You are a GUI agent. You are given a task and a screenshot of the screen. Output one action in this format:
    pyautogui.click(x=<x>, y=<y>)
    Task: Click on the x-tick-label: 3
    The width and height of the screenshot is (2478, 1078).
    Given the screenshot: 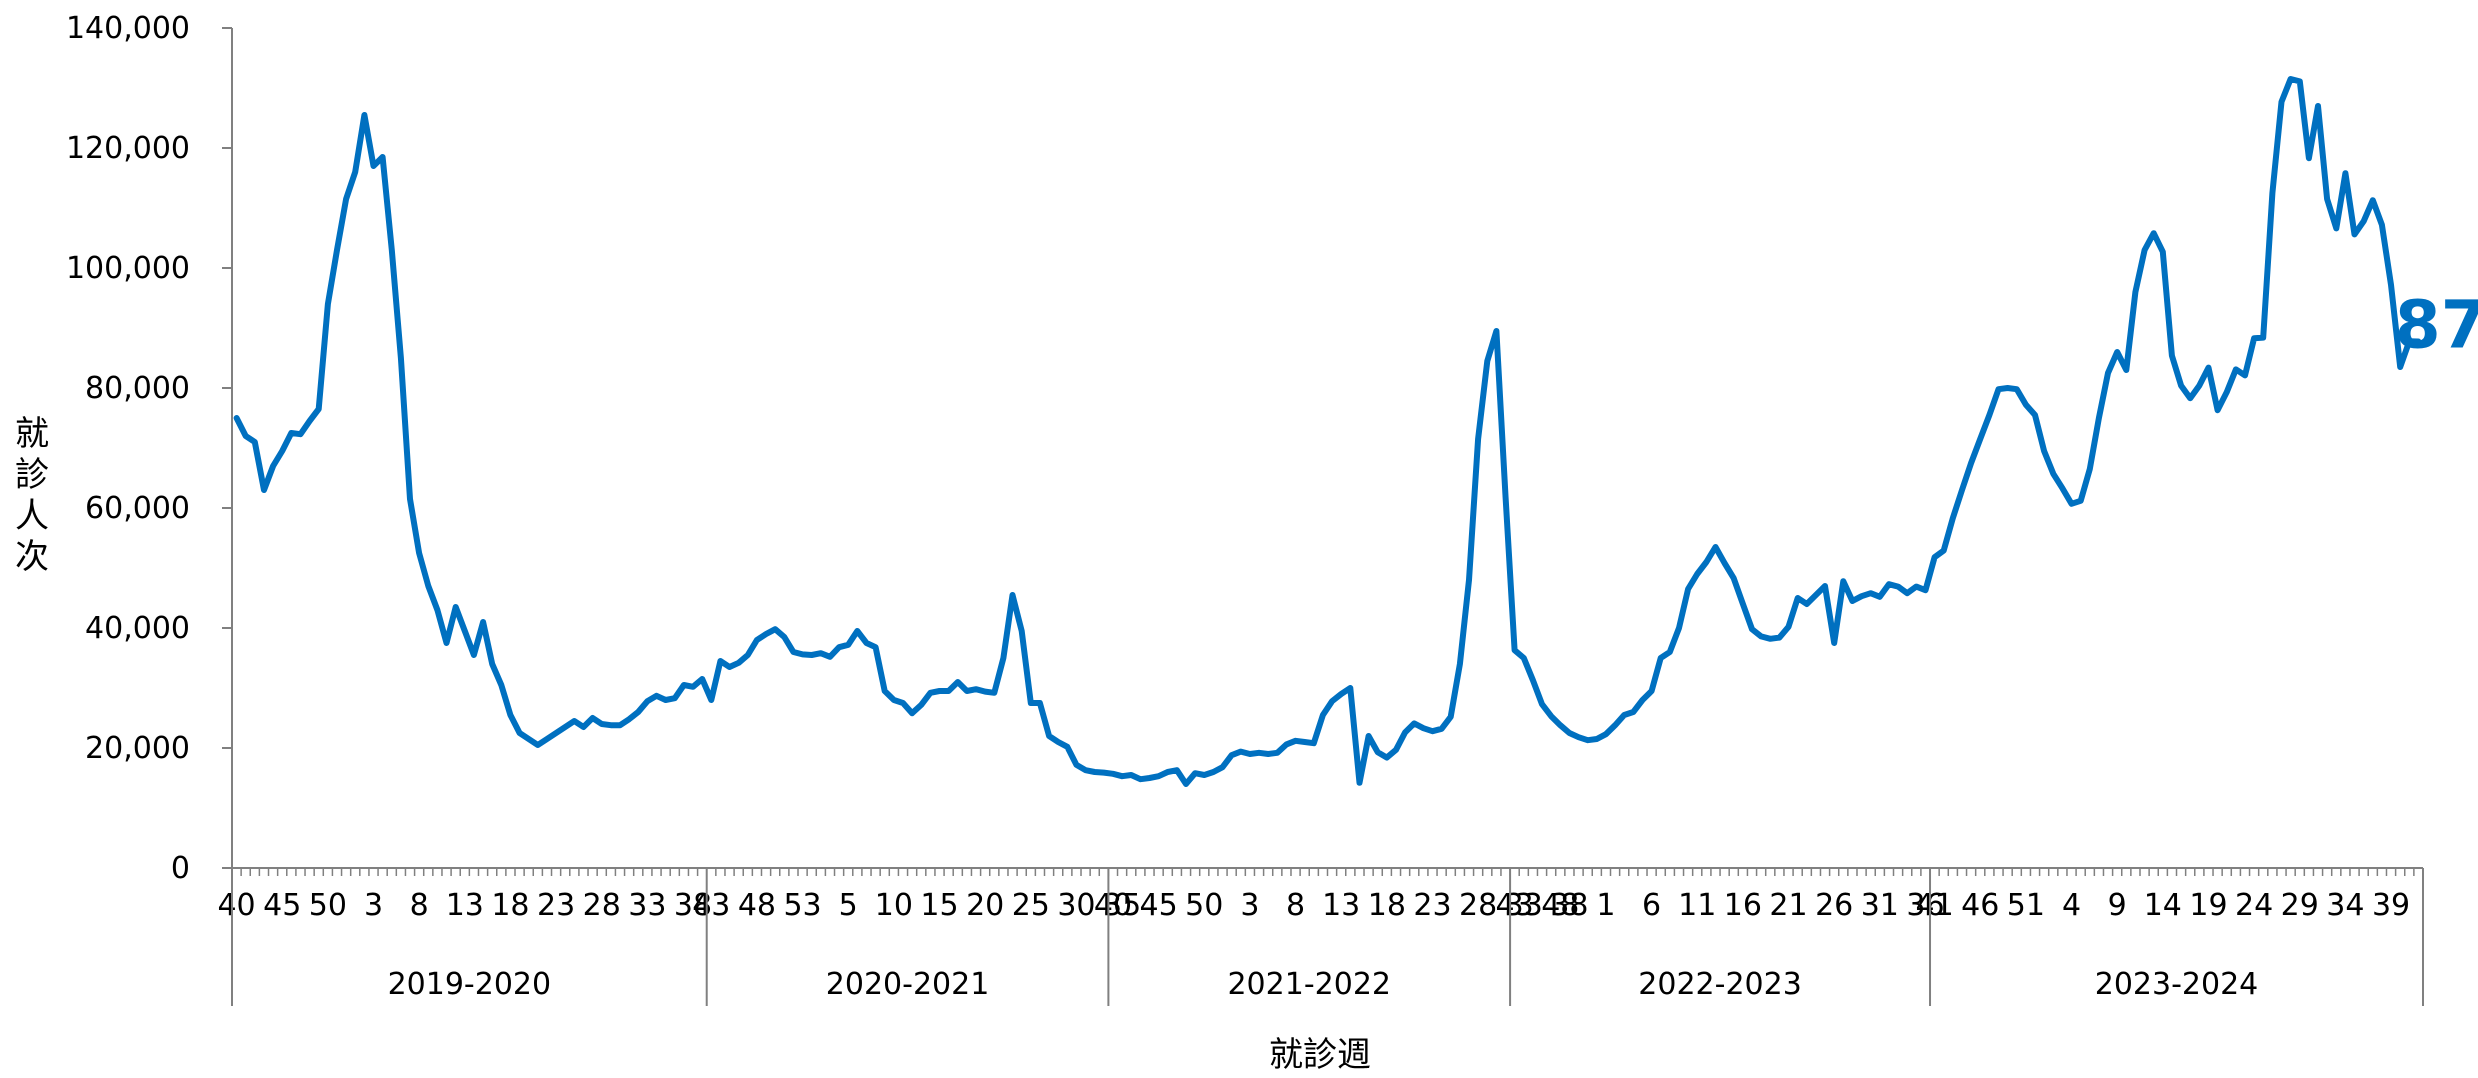 What is the action you would take?
    pyautogui.click(x=1249, y=905)
    